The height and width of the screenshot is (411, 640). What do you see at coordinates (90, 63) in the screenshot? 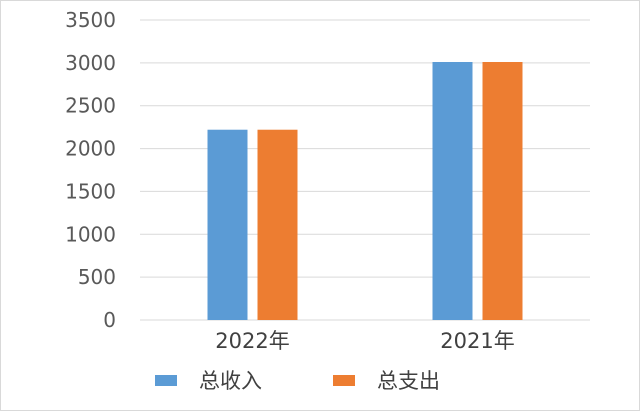
I see `y-tick-label: 3000` at bounding box center [90, 63].